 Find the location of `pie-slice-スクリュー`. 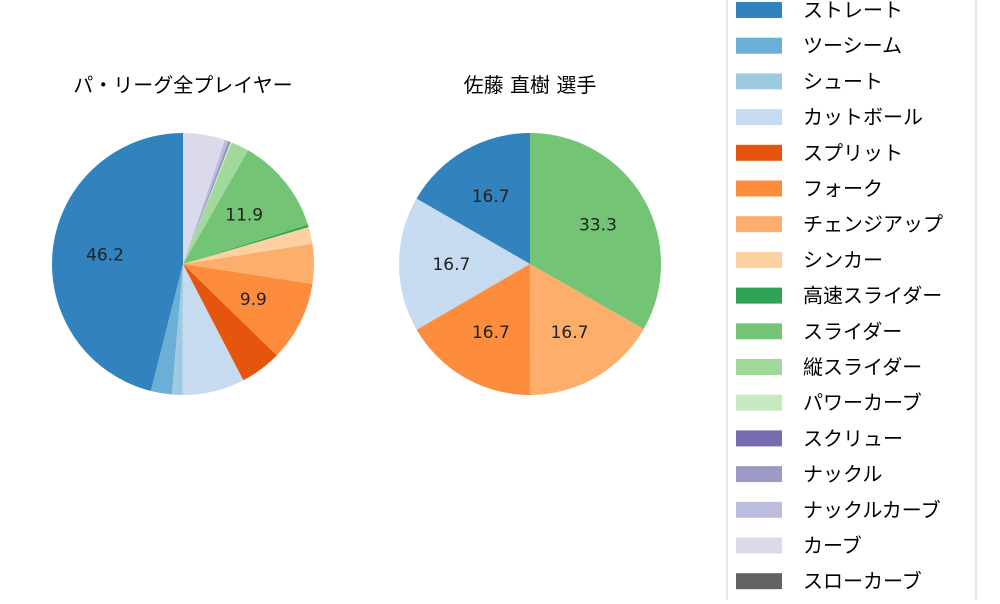

pie-slice-スクリュー is located at coordinates (207, 202).